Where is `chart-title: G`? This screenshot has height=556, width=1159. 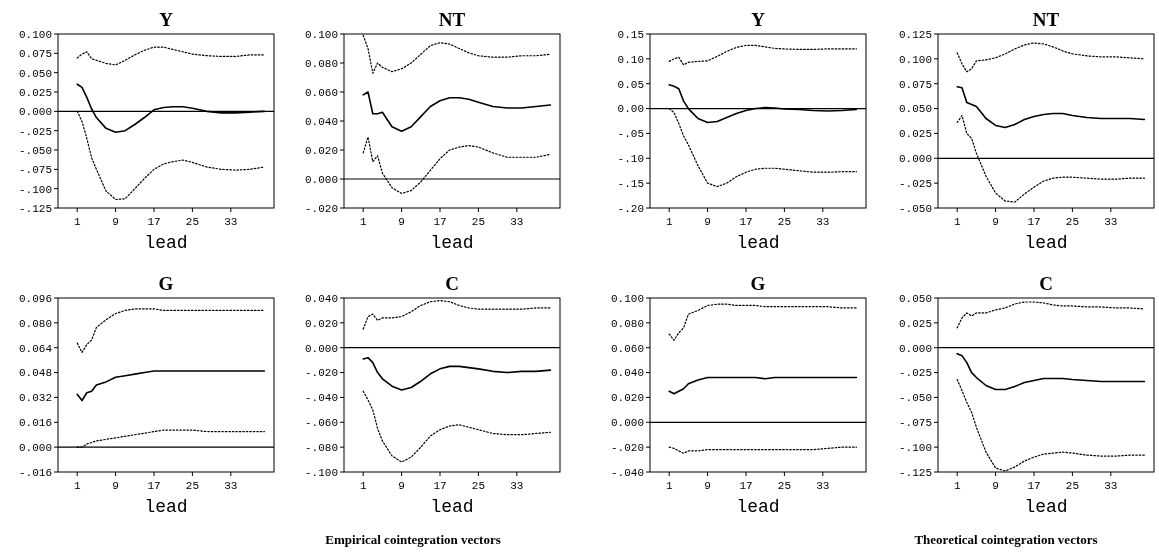 chart-title: G is located at coordinates (166, 283).